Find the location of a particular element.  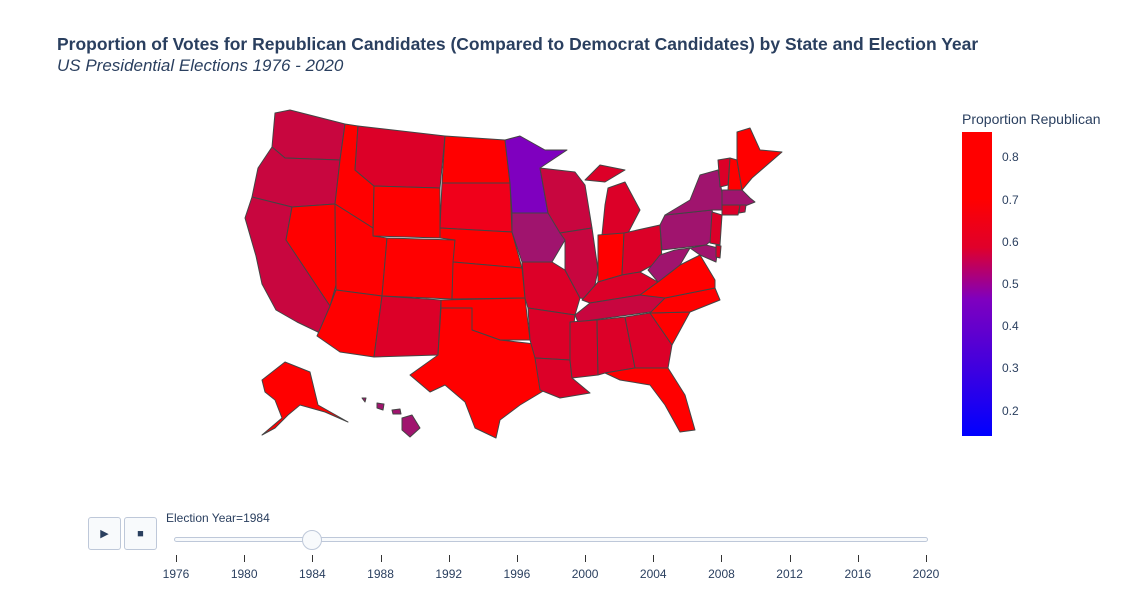

state-alaska is located at coordinates (305, 398).